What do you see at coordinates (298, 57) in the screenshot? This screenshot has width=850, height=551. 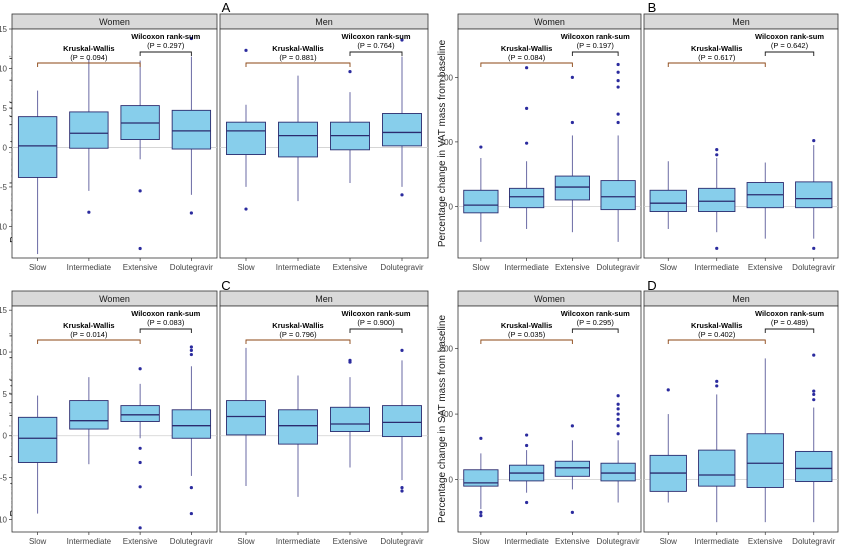 I see `kruskal-wallis-p: (P = 0.881)` at bounding box center [298, 57].